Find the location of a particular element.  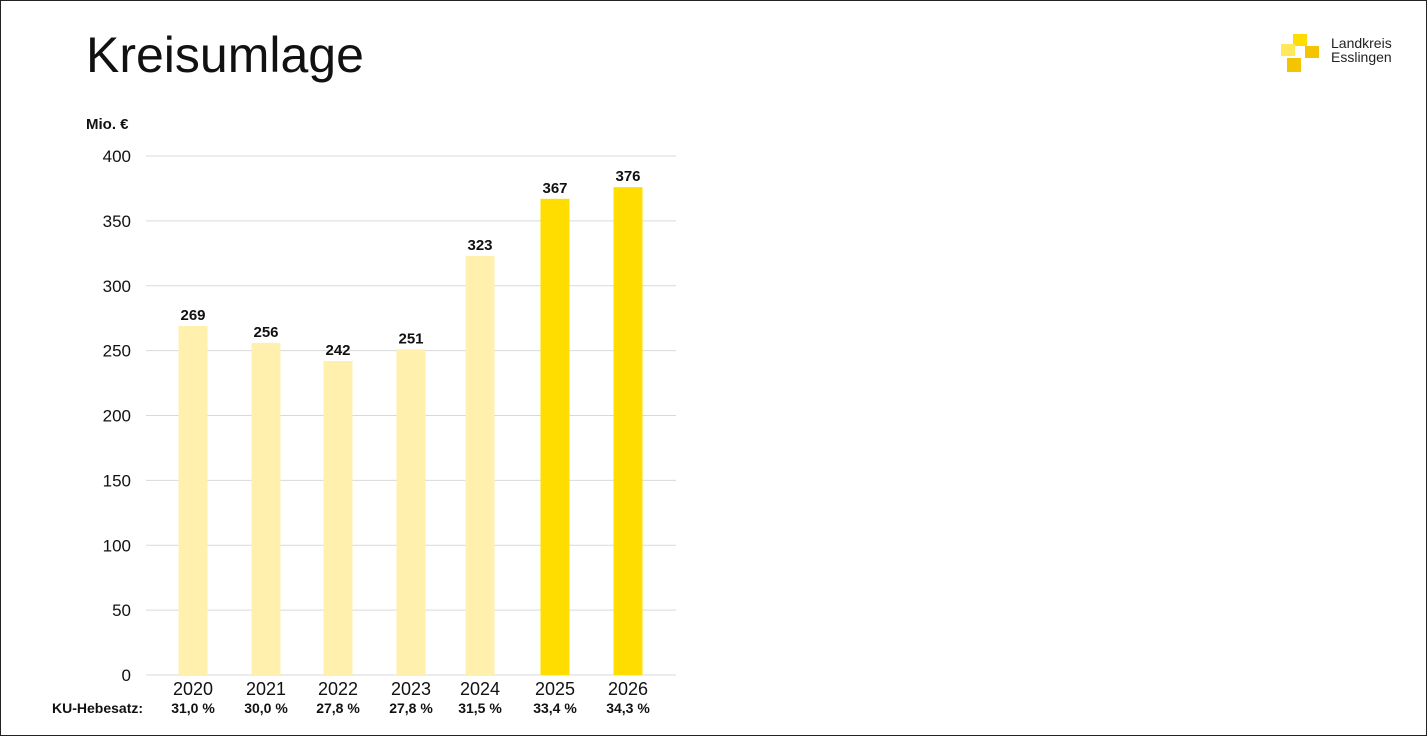

x-tick-label: 2021 is located at coordinates (266, 689).